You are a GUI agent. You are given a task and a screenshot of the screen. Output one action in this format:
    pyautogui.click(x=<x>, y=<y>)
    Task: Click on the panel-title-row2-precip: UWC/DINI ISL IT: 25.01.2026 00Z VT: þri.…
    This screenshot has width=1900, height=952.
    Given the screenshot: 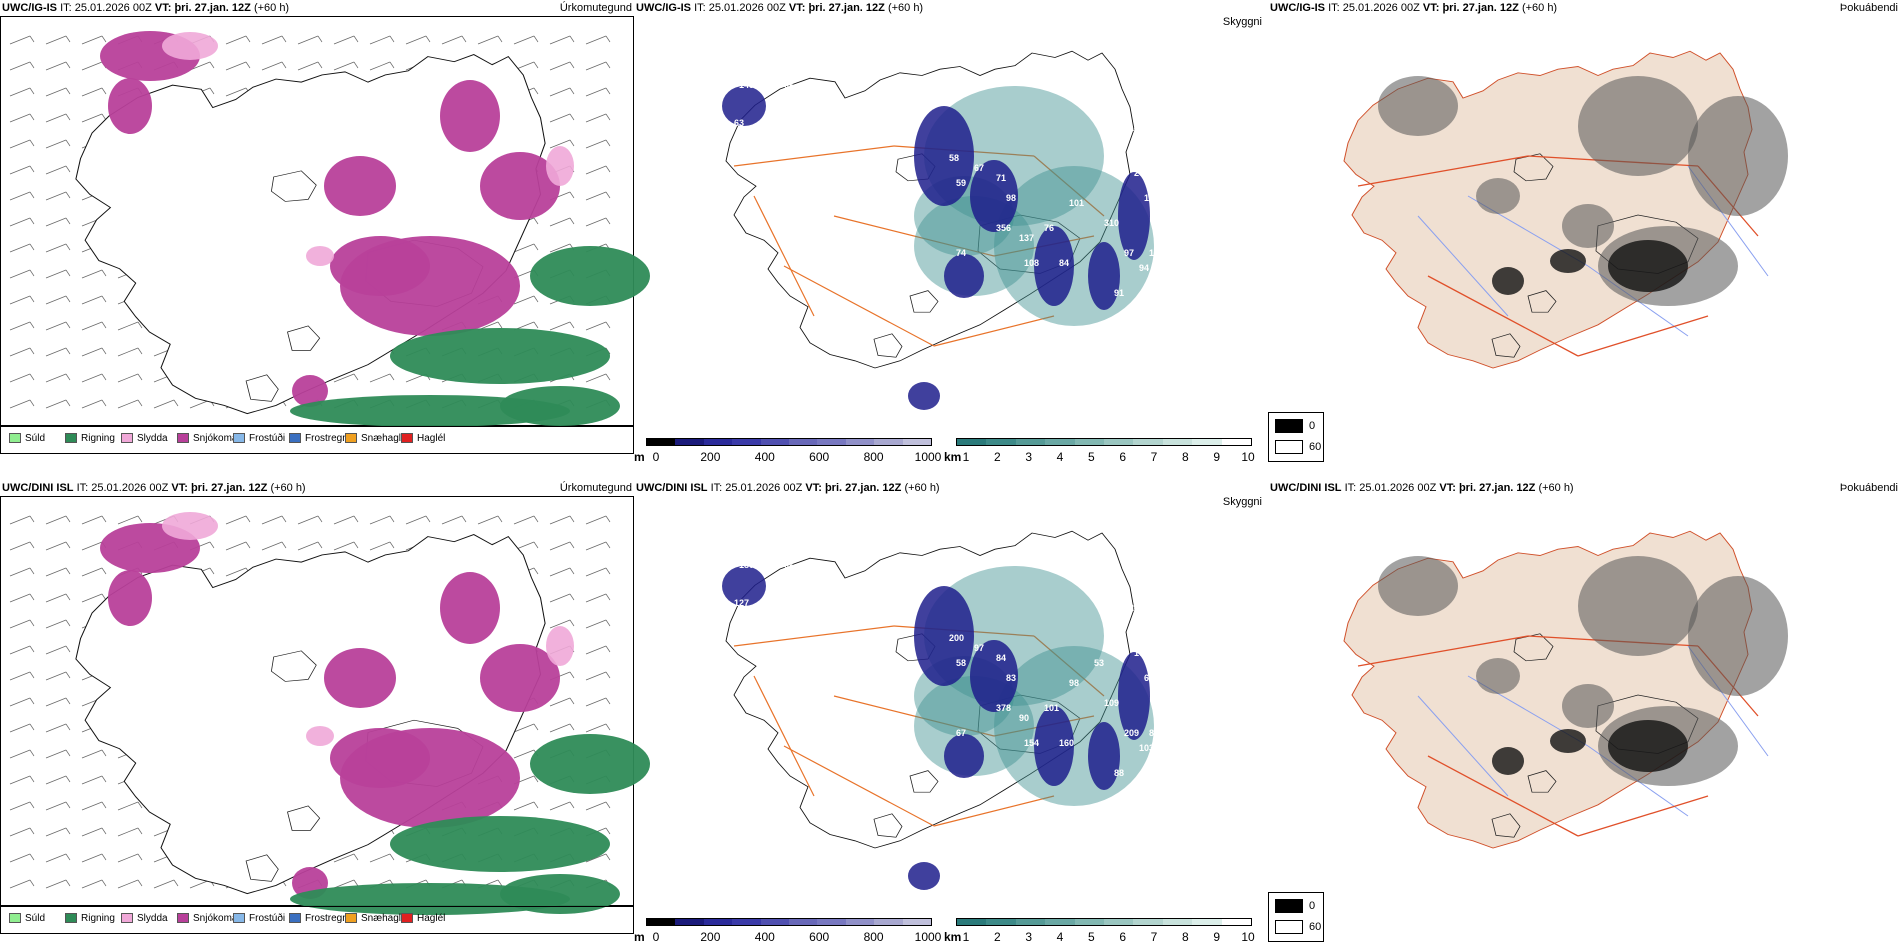 What is the action you would take?
    pyautogui.click(x=154, y=488)
    